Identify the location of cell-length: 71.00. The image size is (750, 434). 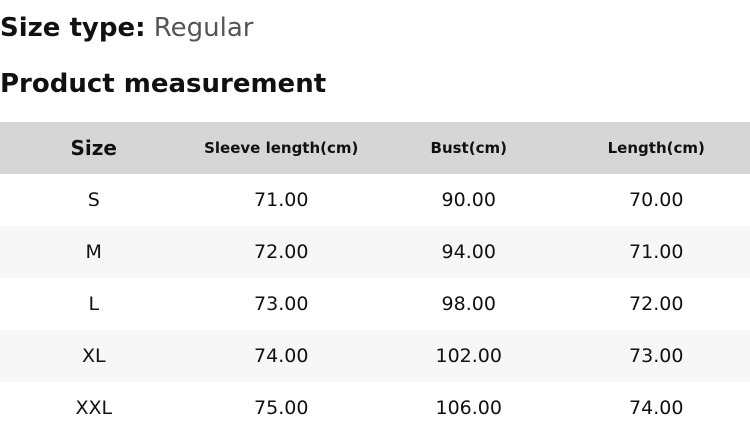
(656, 252).